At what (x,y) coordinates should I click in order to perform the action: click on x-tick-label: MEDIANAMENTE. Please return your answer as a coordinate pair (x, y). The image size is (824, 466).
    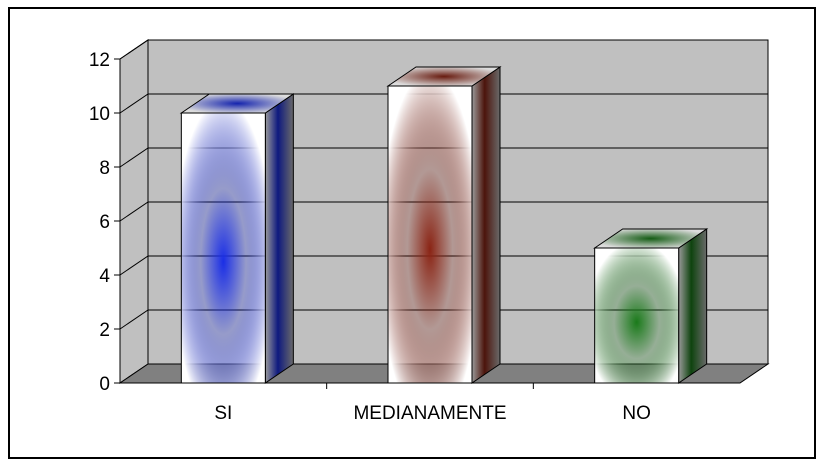
    Looking at the image, I should click on (429, 413).